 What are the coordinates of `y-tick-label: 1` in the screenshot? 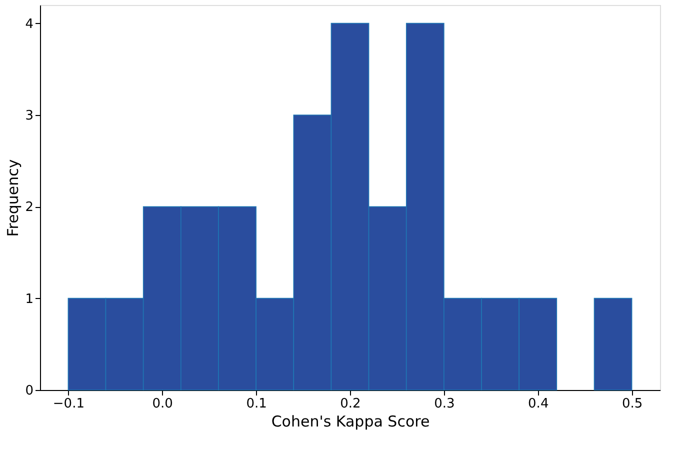 It's located at (29, 299).